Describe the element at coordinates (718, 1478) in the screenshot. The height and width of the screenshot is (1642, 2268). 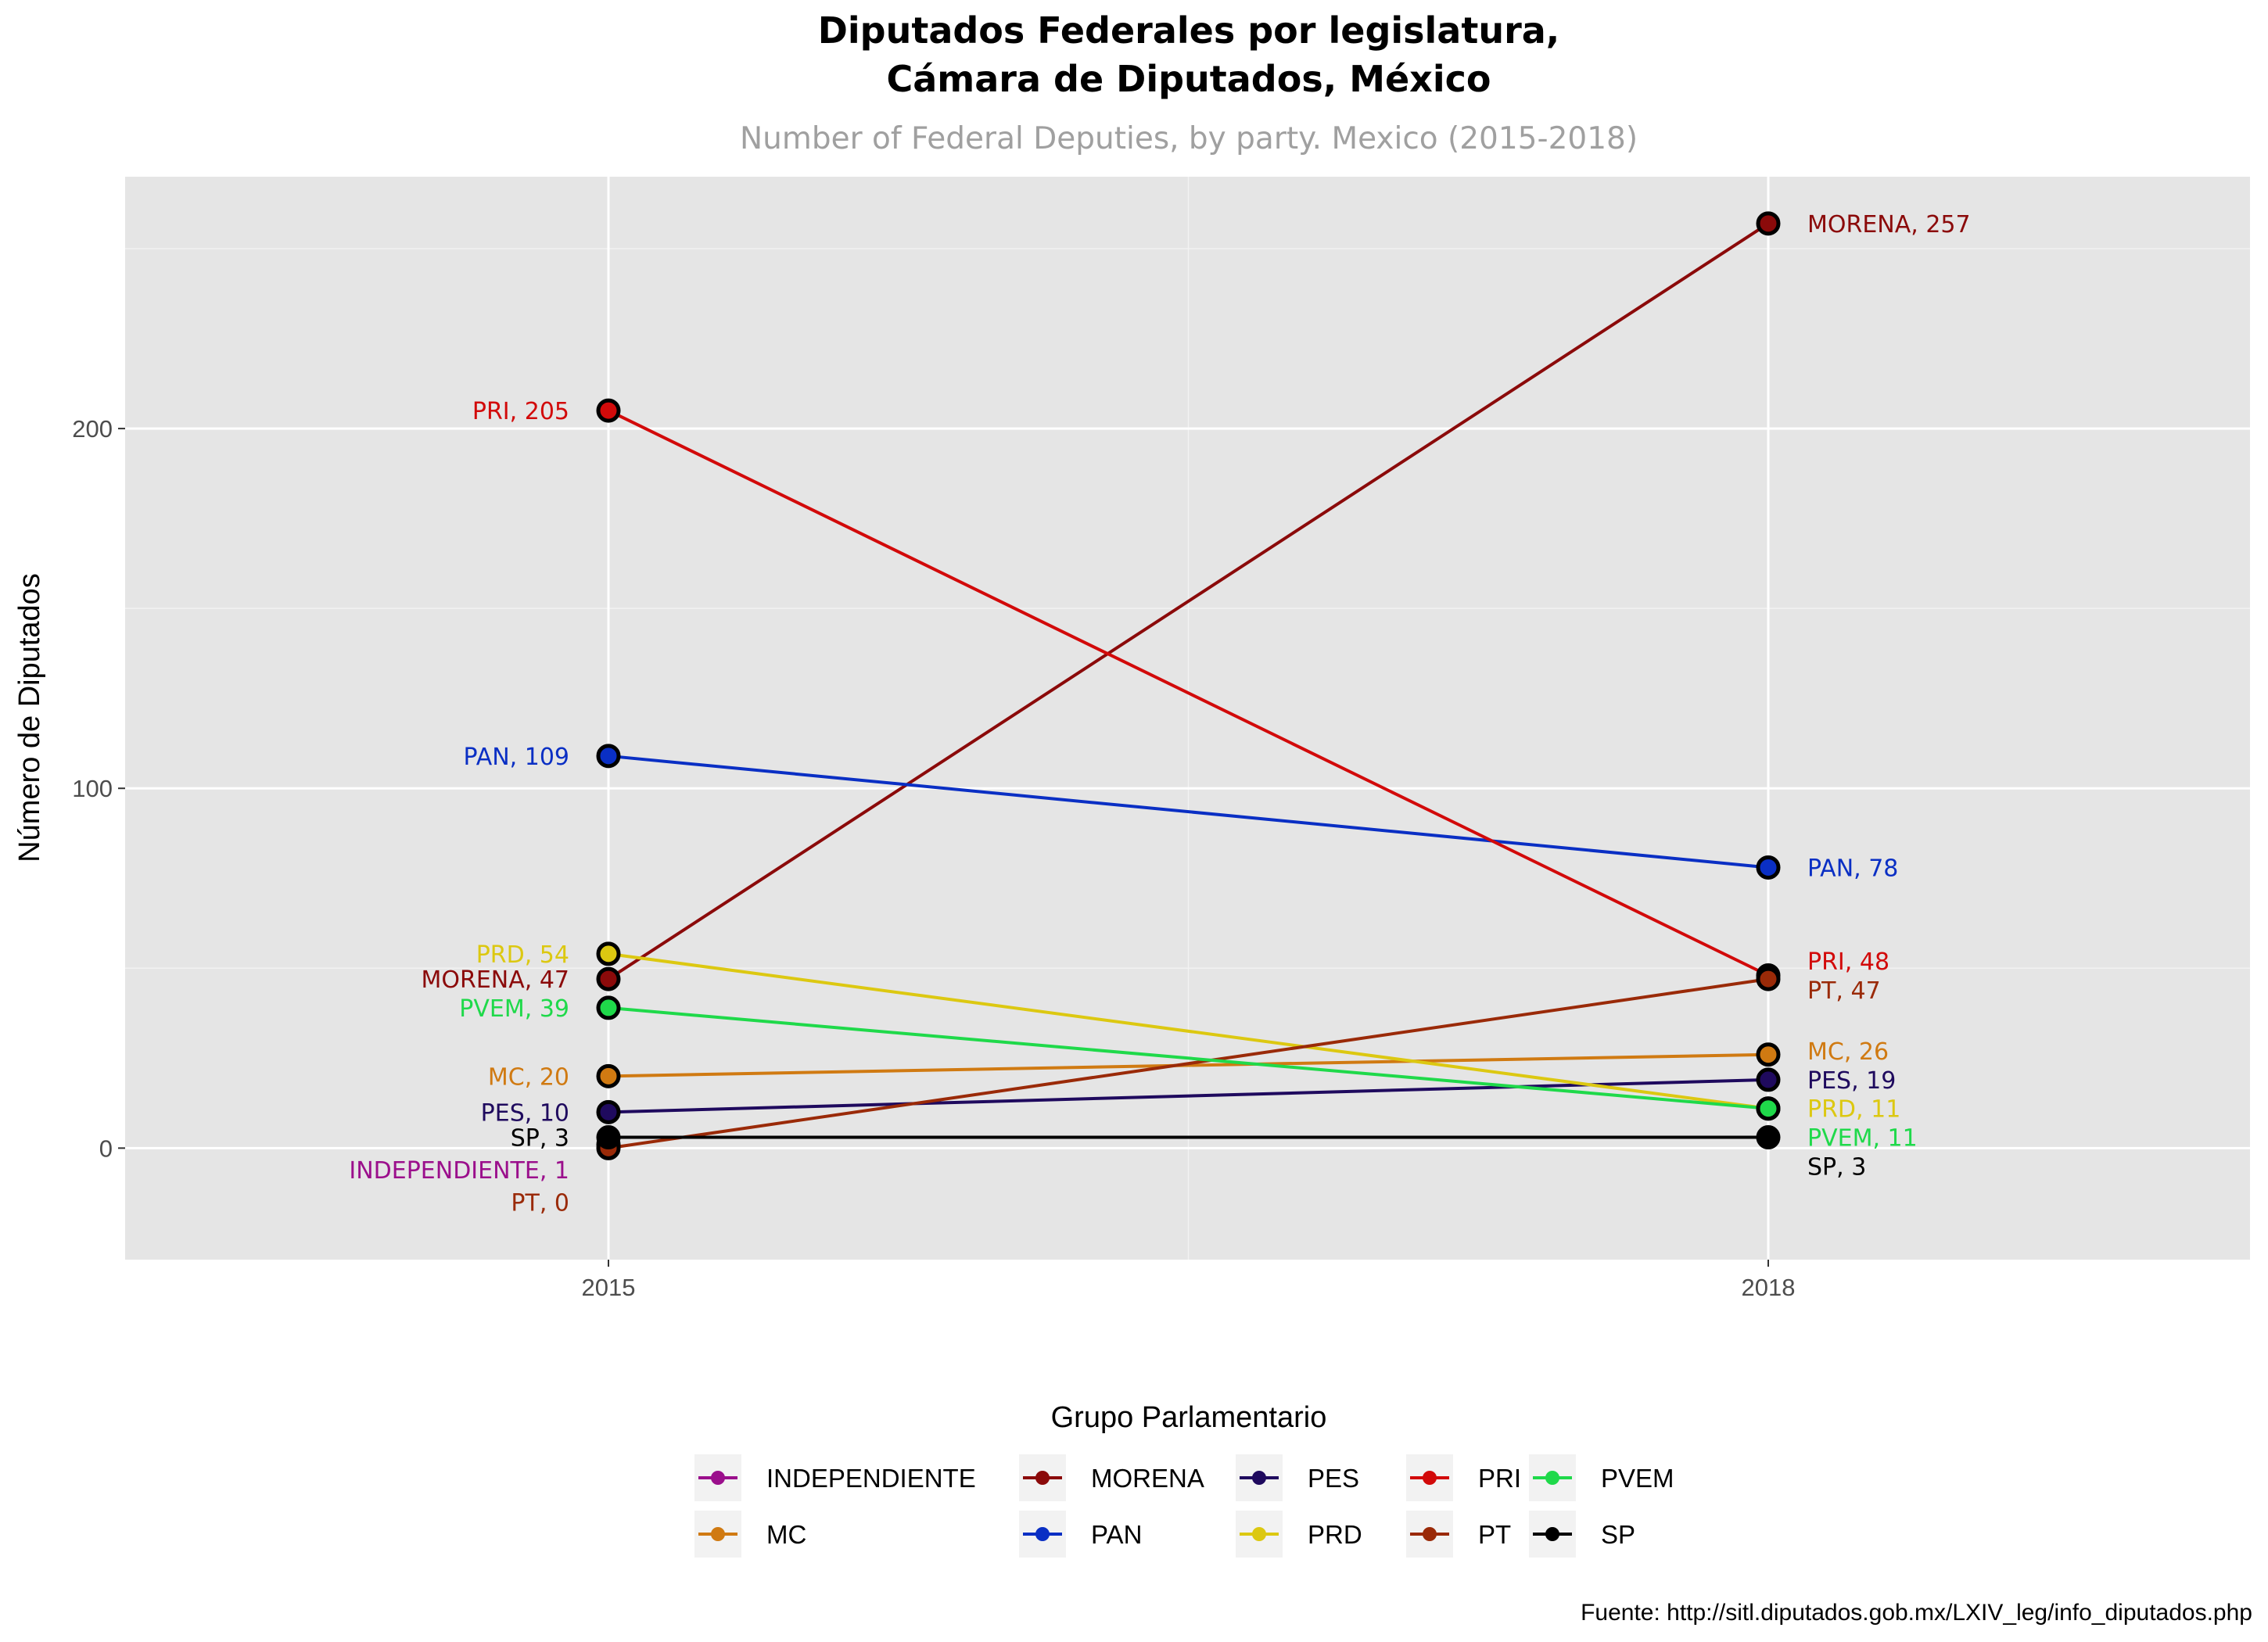
I see `legend-marker-independiente` at that location.